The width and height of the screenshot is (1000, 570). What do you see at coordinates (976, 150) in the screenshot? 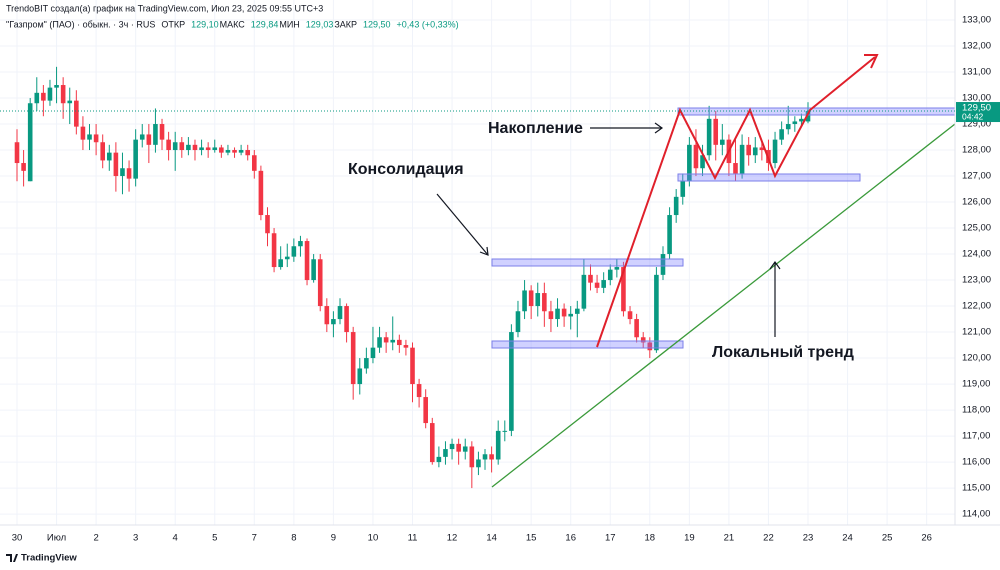
I see `y-tick-label: 128,00` at bounding box center [976, 150].